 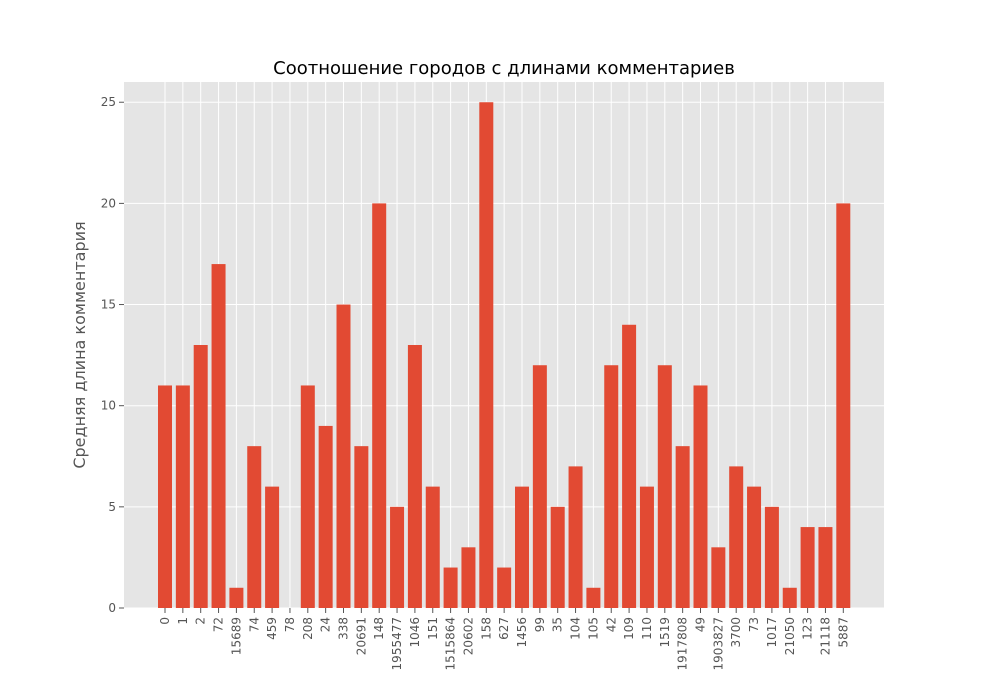 What do you see at coordinates (290, 624) in the screenshot?
I see `x-tick-label: 78` at bounding box center [290, 624].